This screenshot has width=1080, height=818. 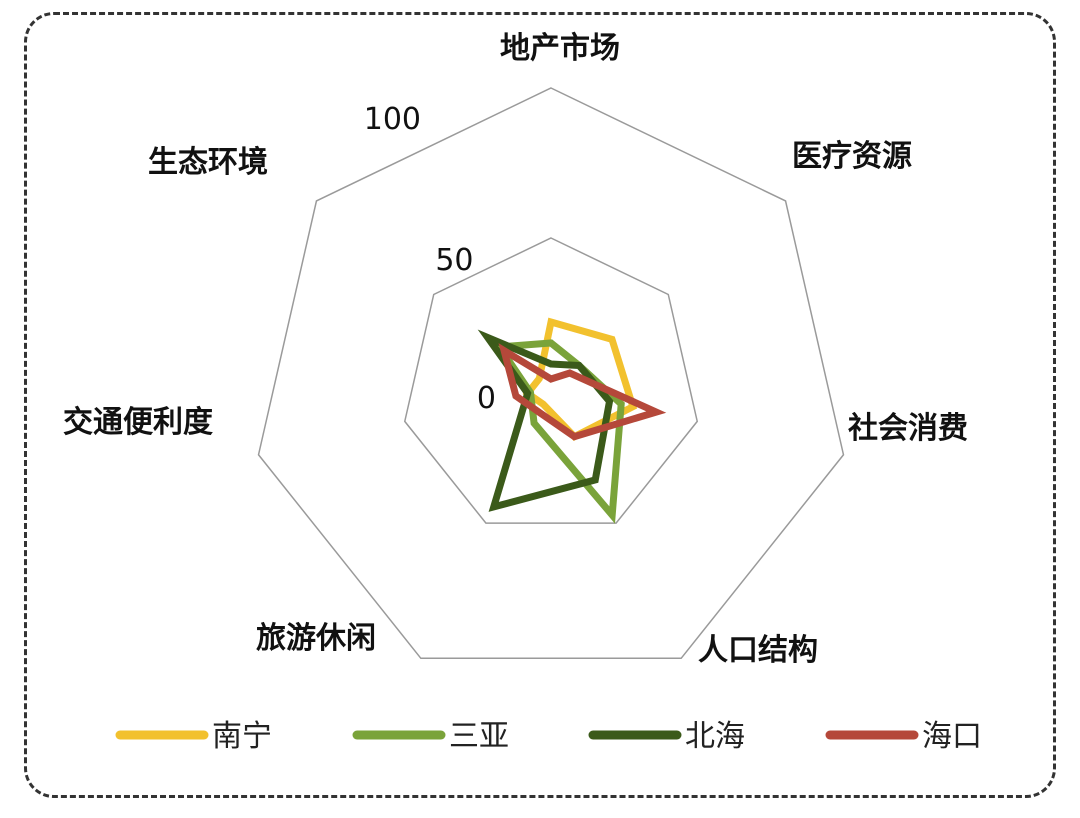 I want to click on legend-label-2: 北海, so click(x=715, y=736).